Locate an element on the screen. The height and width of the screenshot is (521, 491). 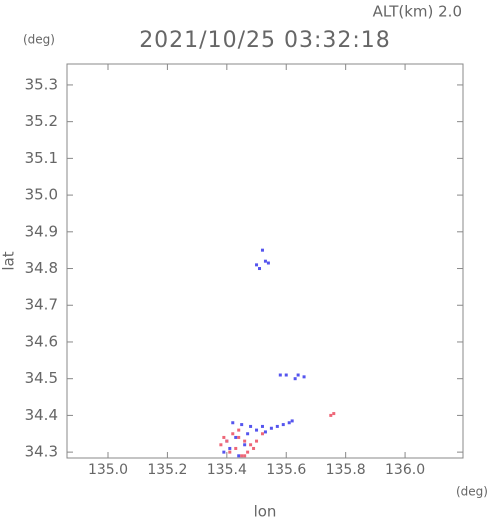
y-tick-label: 34.9 is located at coordinates (41, 231).